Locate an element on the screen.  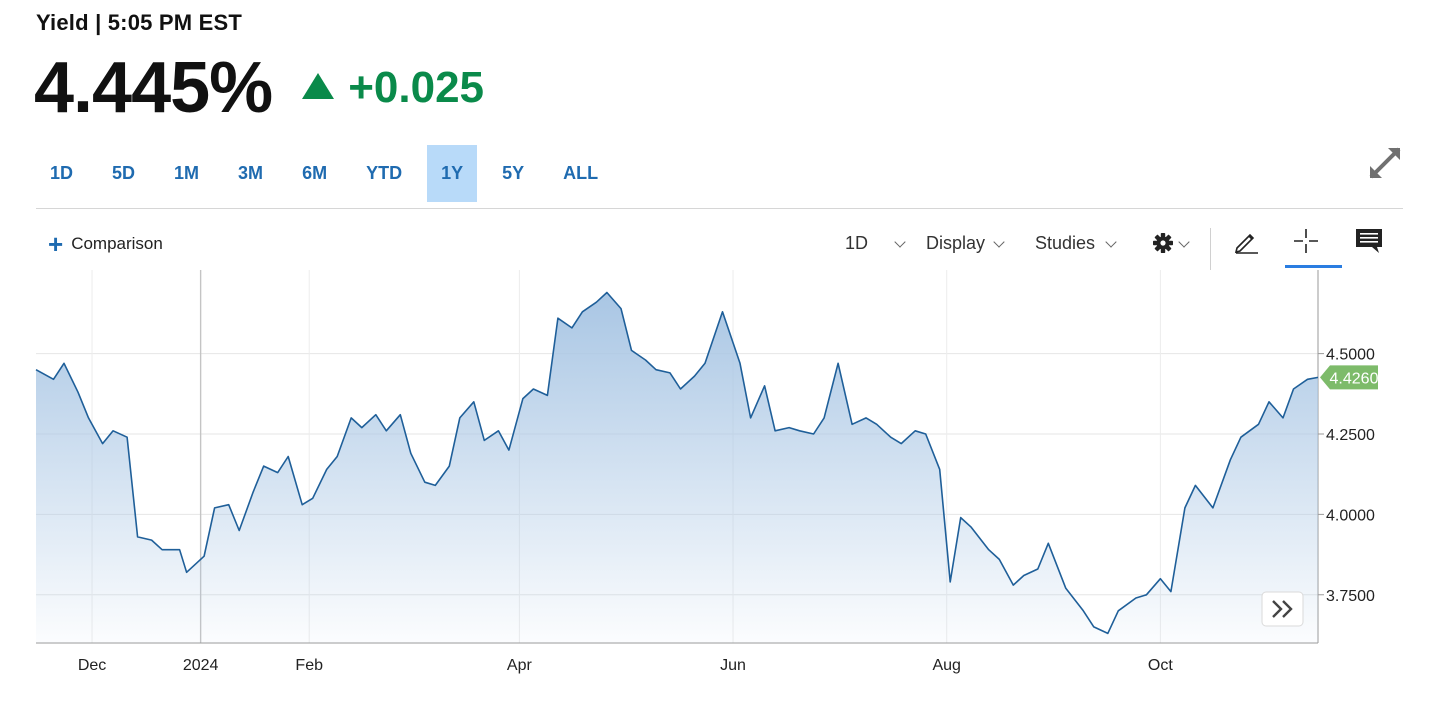
up-triangle-icon is located at coordinates (318, 86).